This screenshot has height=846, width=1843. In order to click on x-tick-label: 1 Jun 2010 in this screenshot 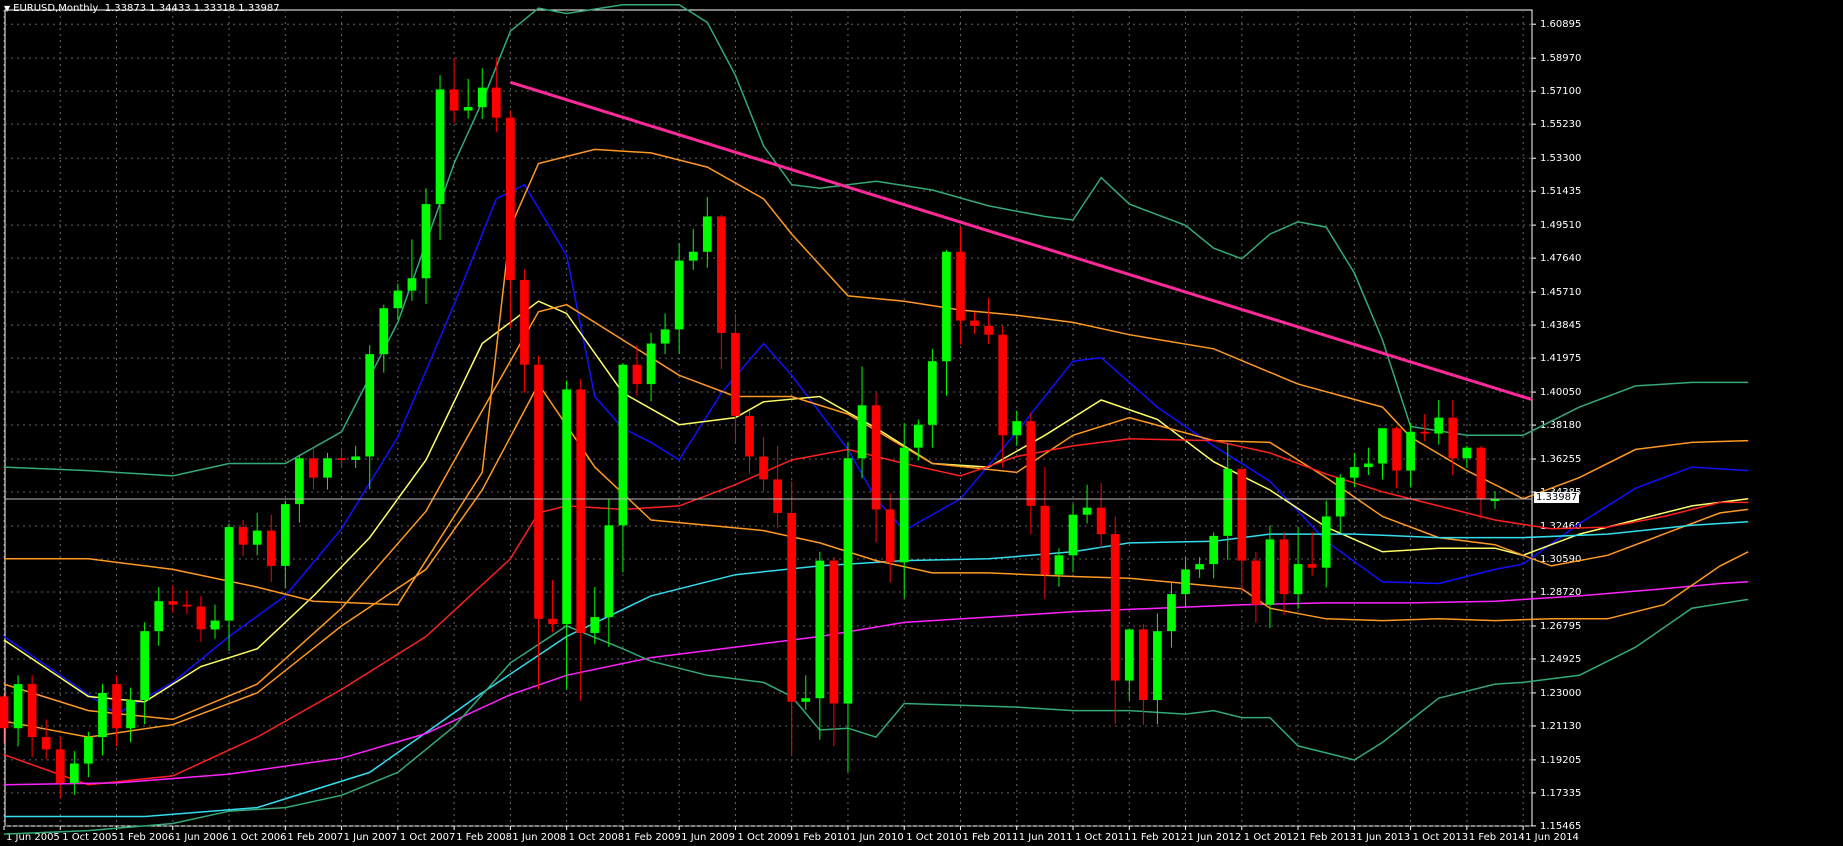, I will do `click(877, 837)`.